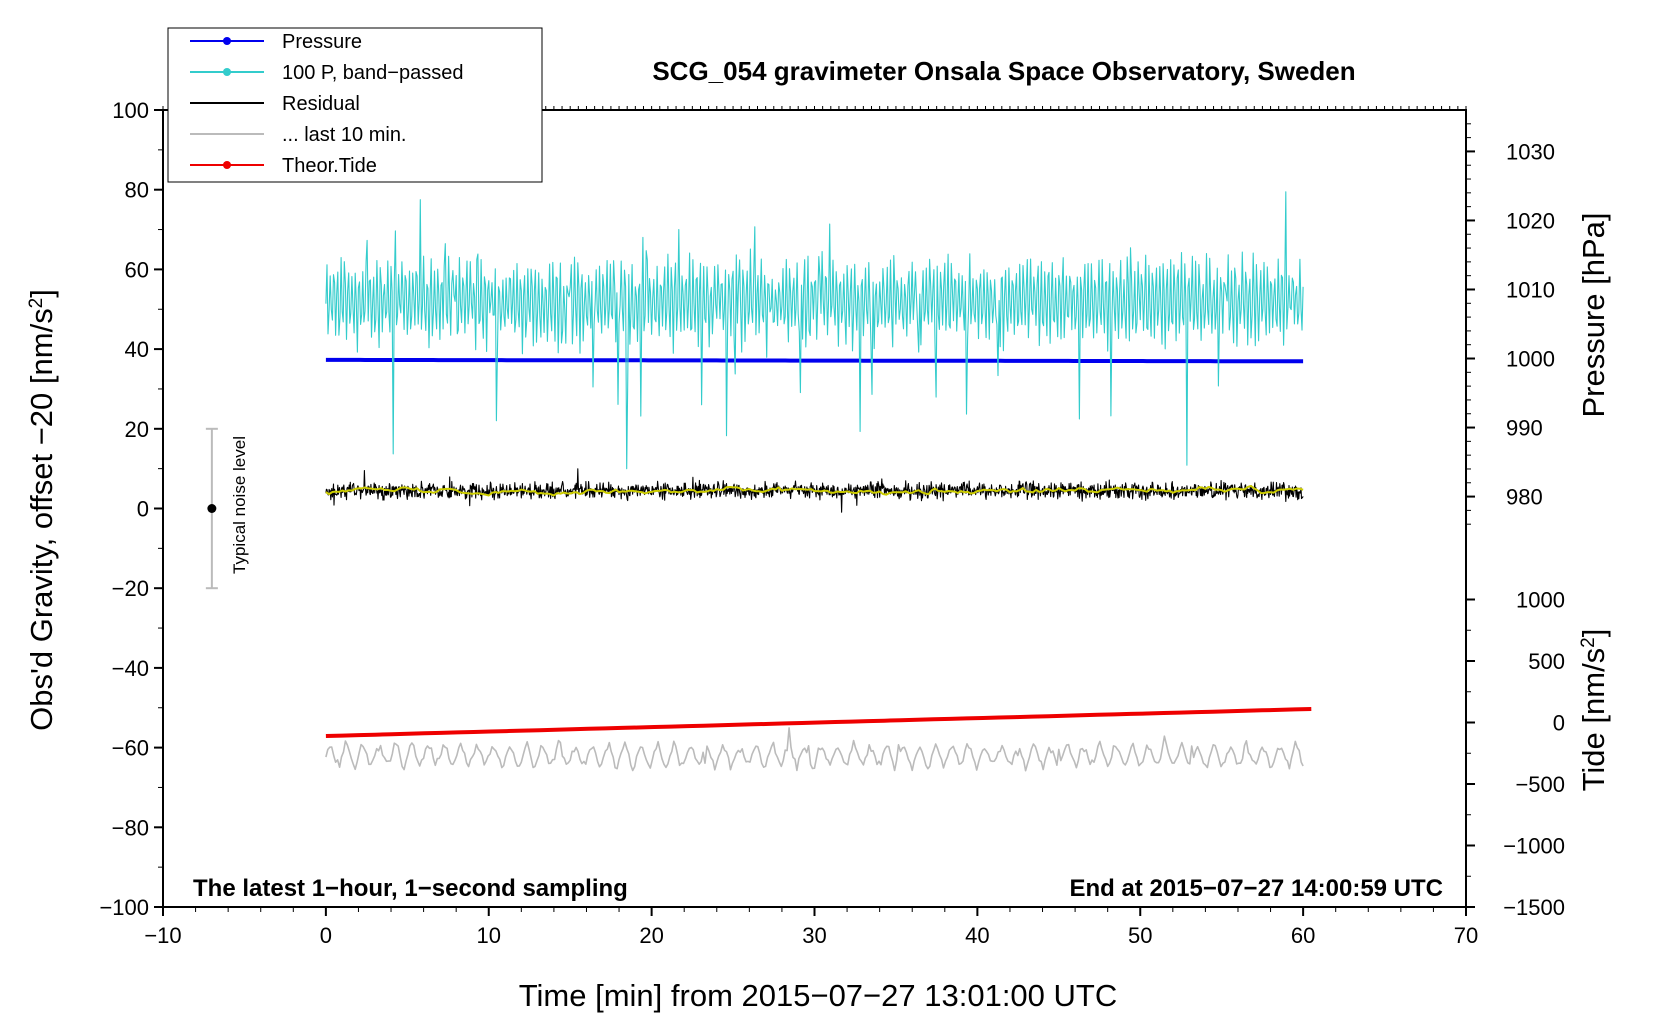 The width and height of the screenshot is (1660, 1020). I want to click on series-residual-smoothed, so click(814, 491).